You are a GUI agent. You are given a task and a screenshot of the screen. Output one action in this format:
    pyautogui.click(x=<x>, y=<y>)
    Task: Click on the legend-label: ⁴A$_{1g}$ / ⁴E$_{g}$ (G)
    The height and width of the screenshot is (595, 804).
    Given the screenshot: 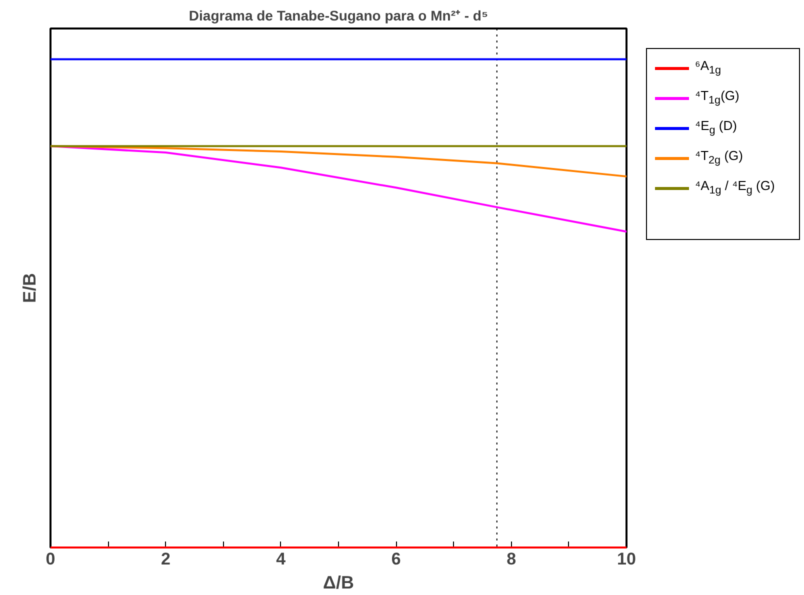 What is the action you would take?
    pyautogui.click(x=735, y=188)
    